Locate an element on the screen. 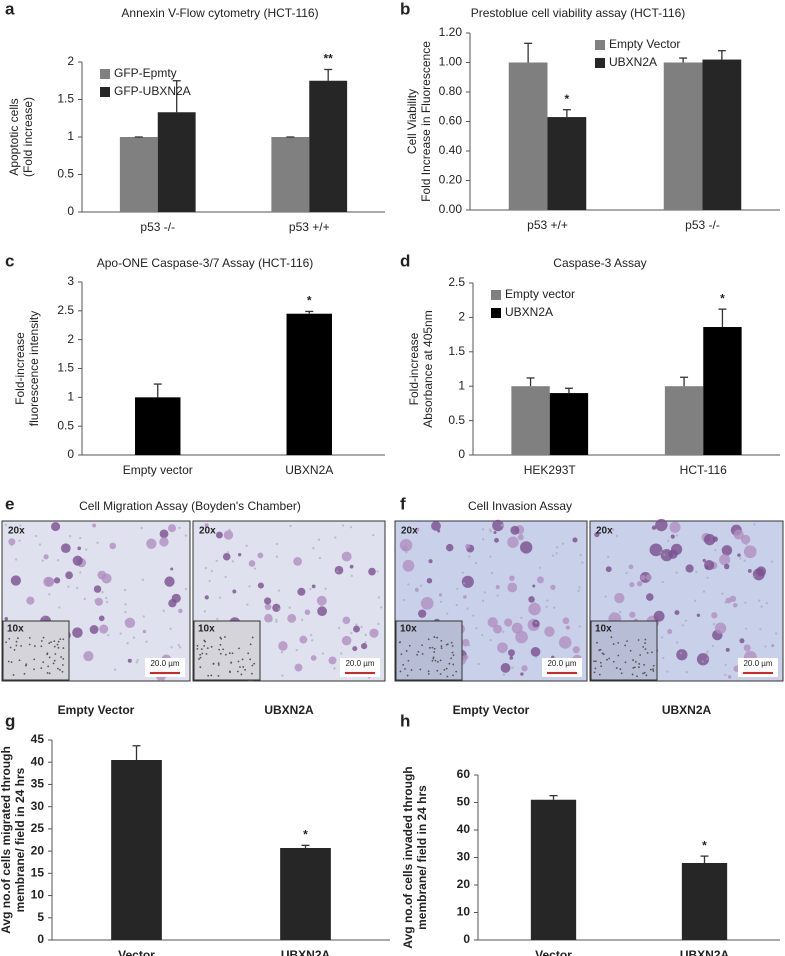 The height and width of the screenshot is (956, 785). significance-marker: ** is located at coordinates (329, 59).